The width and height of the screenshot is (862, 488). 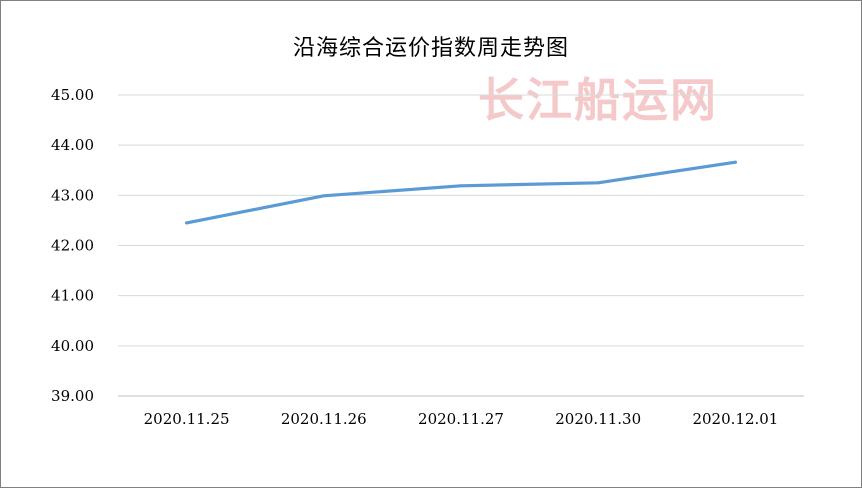 I want to click on y-tick-label: 45.00, so click(x=72, y=95).